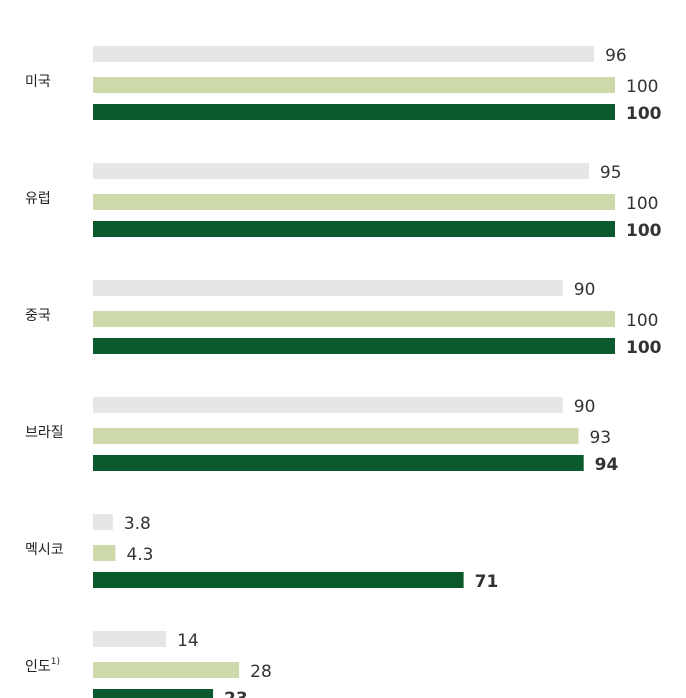 The image size is (686, 698). I want to click on category-label: 미국, so click(38, 82).